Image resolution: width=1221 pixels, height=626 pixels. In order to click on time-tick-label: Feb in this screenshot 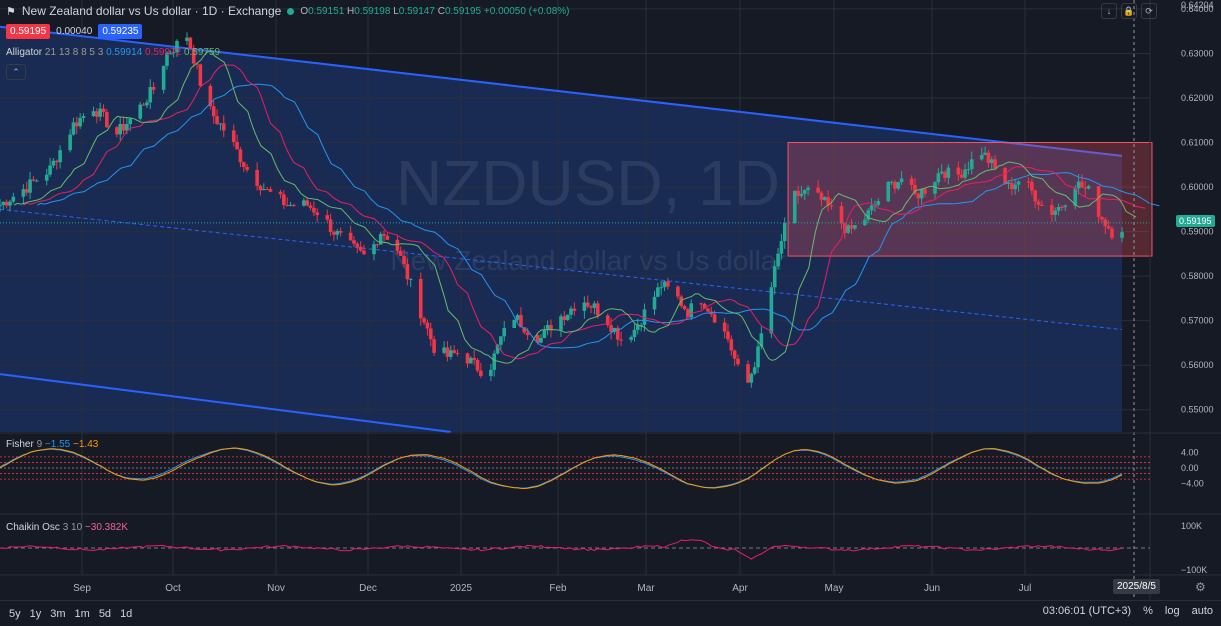, I will do `click(558, 588)`.